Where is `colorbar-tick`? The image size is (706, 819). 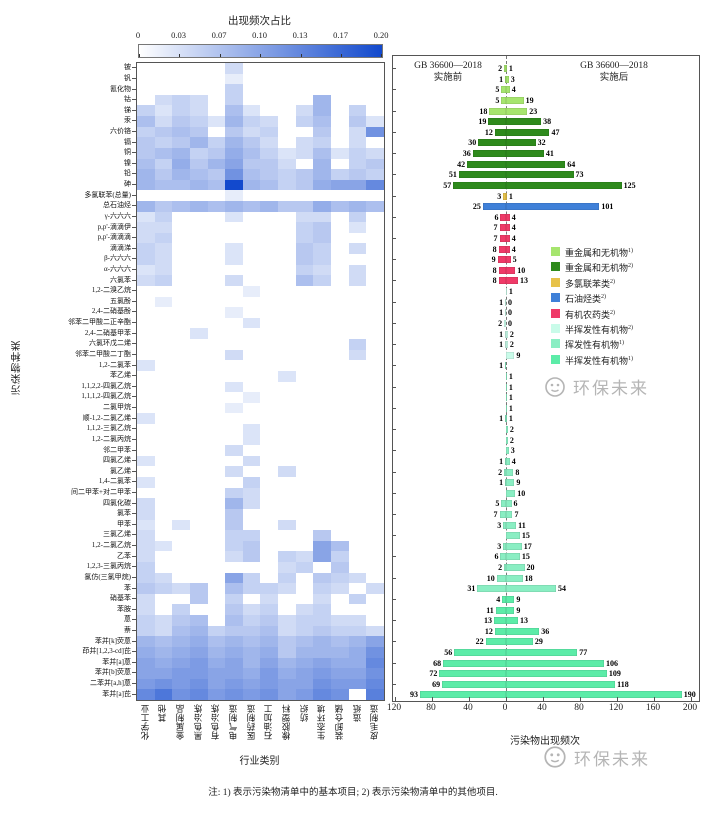
colorbar-tick is located at coordinates (301, 55).